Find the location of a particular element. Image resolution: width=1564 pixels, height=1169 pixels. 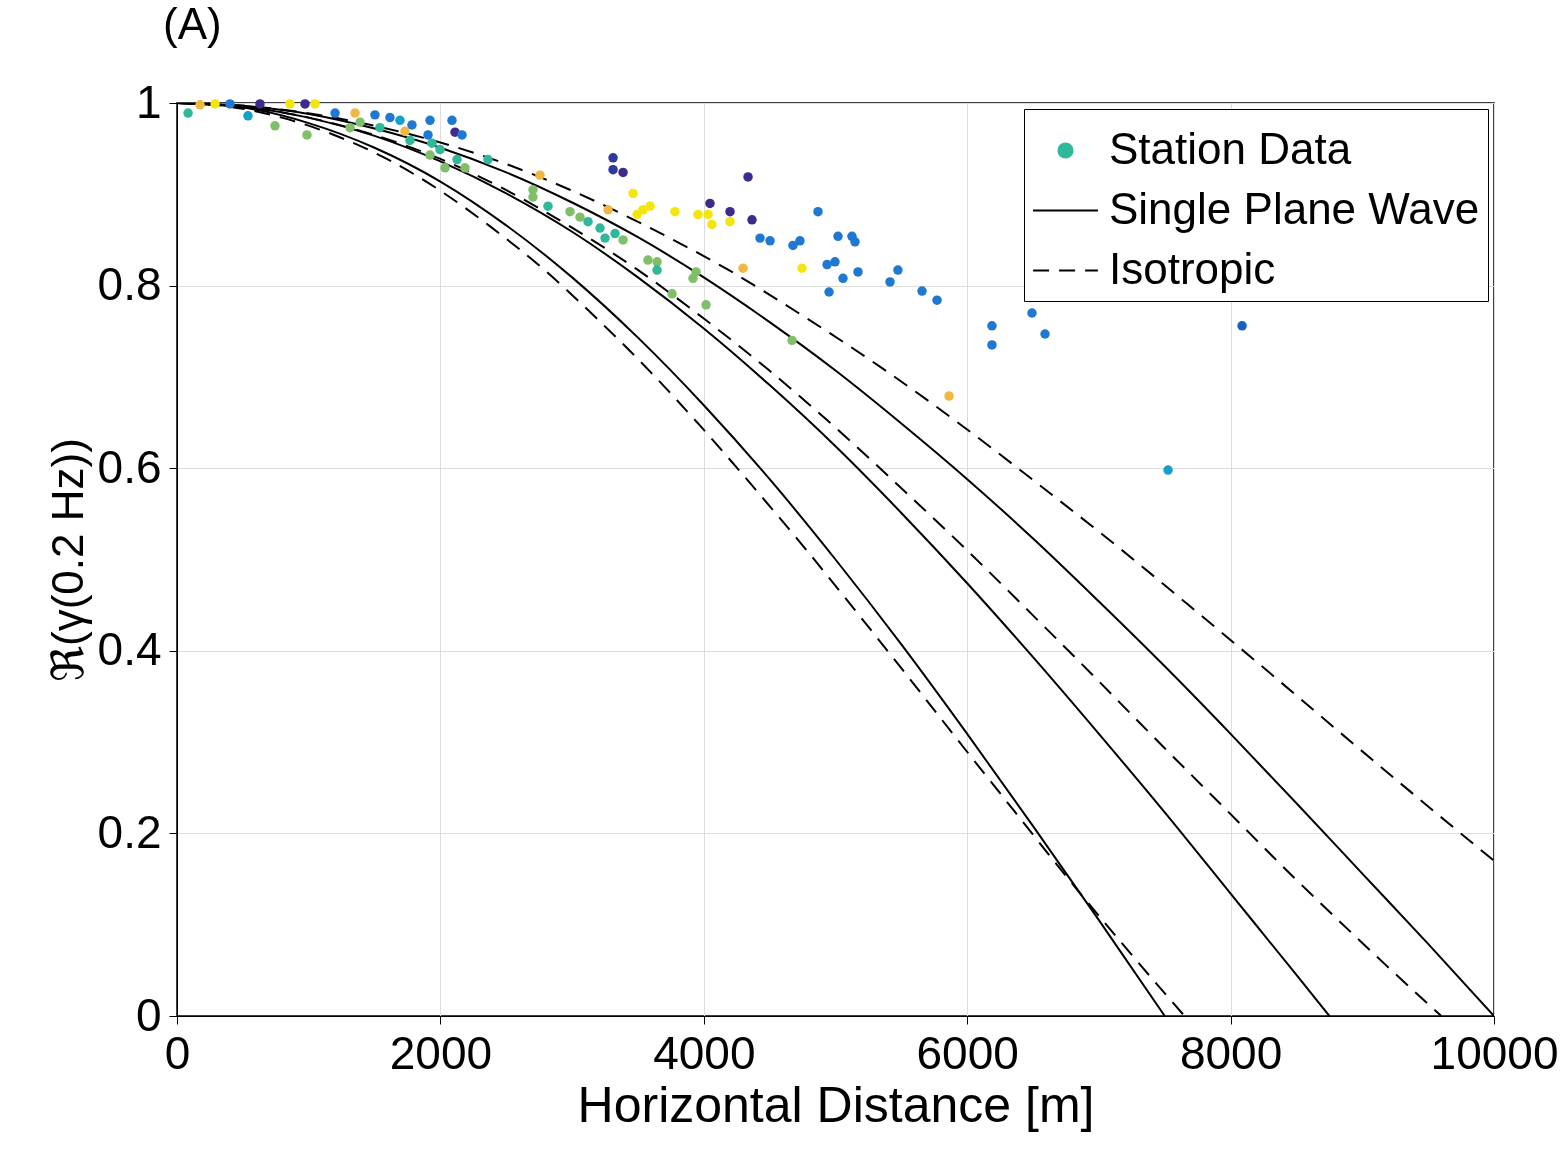

x-tick-label: 10000 is located at coordinates (1494, 1052).